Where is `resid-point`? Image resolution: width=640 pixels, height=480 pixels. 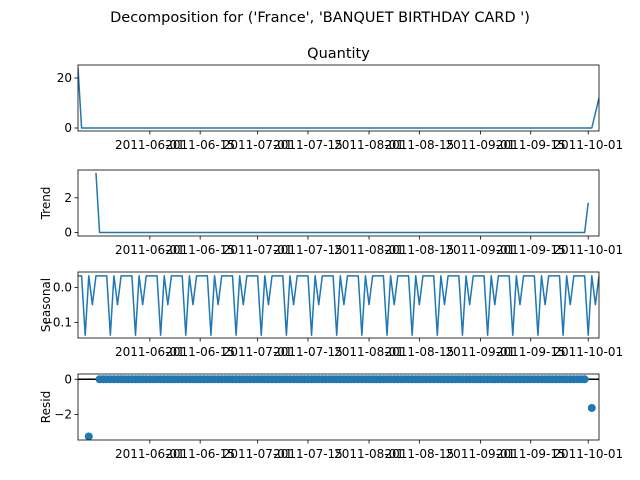
resid-point is located at coordinates (584, 379).